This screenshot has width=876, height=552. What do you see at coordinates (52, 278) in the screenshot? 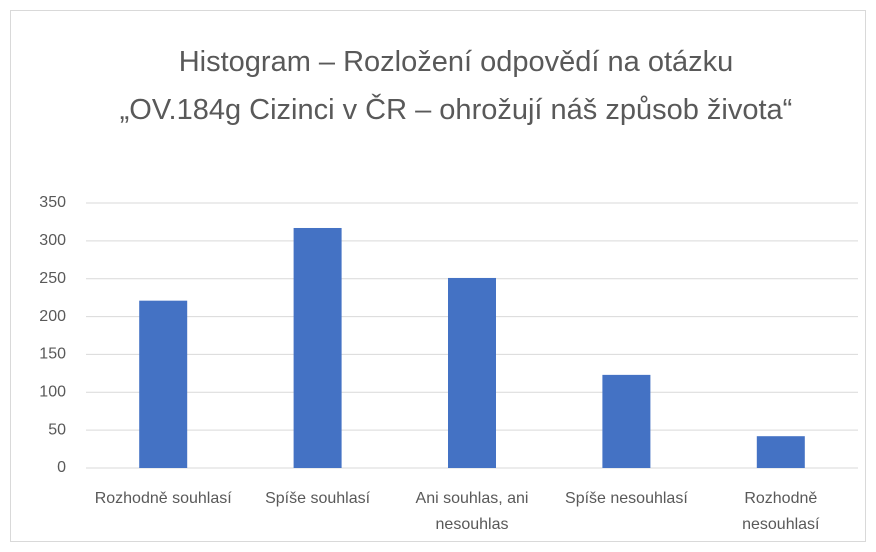
I see `y-tick-label: 250` at bounding box center [52, 278].